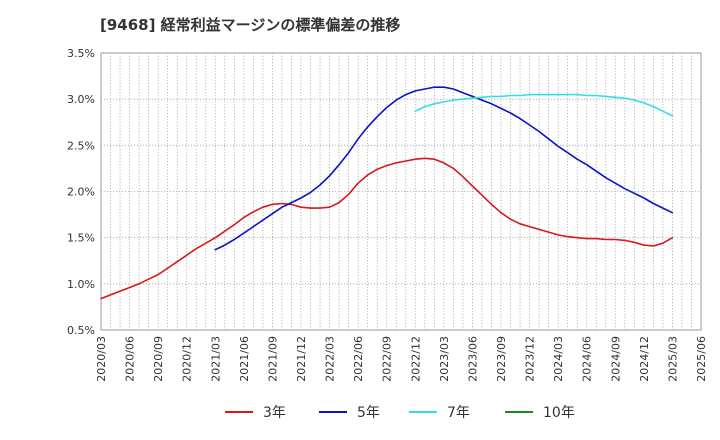  Describe the element at coordinates (81, 192) in the screenshot. I see `y-tick-label: 2.0%` at that location.